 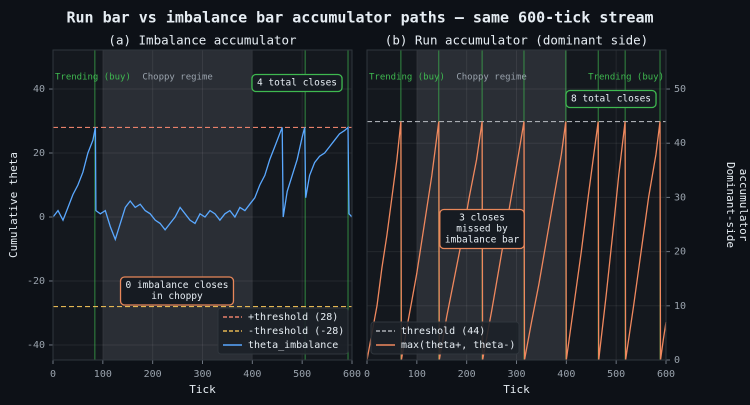 I want to click on annotation-text: 4 total closes, so click(x=297, y=83).